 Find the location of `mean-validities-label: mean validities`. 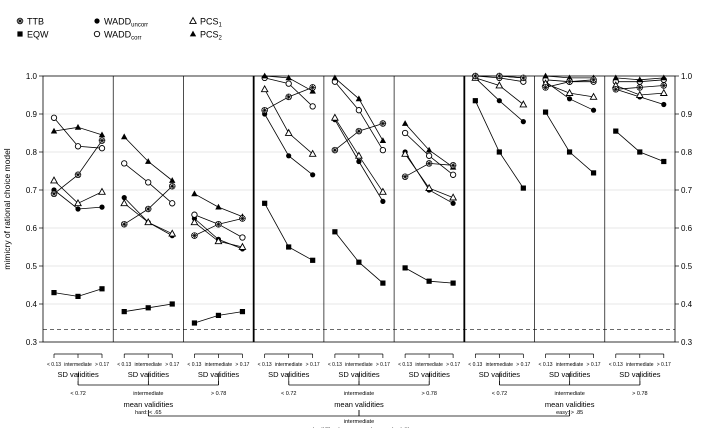

mean-validities-label: mean validities is located at coordinates (359, 404).